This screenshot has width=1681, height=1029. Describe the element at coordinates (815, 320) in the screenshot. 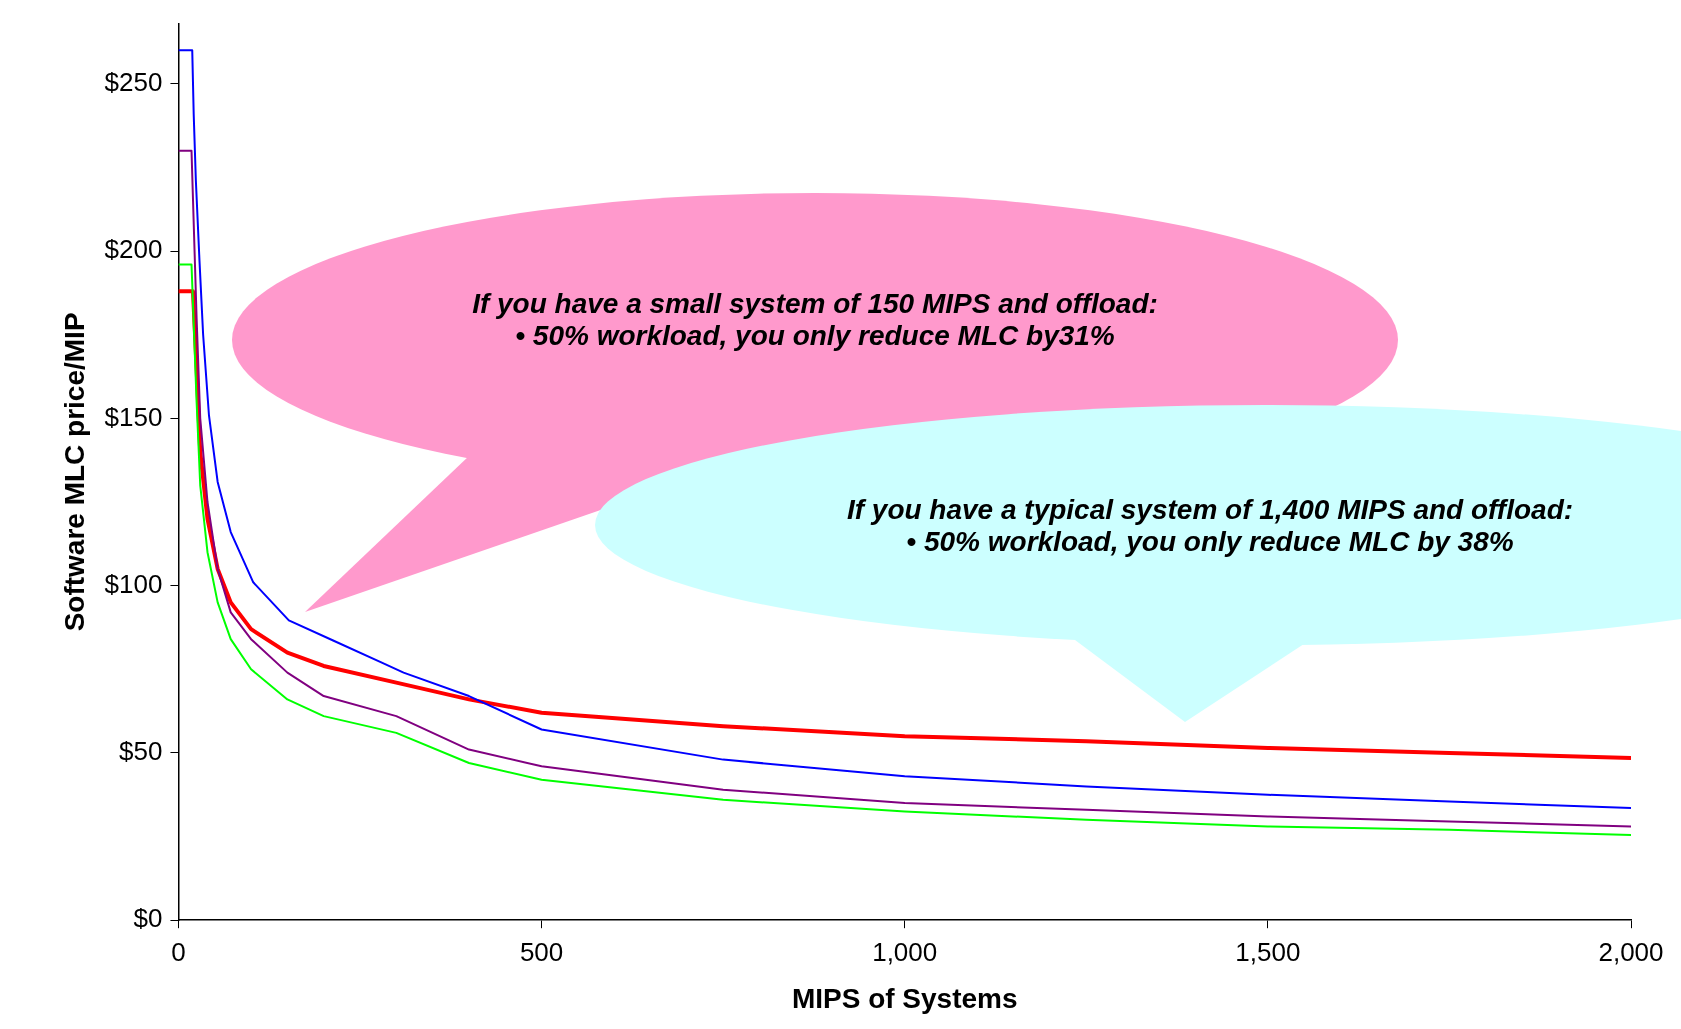

I see `annotation: If you have a small system of 150 MIPS and offload: • 50% workload, you only reduce MLC by31%` at that location.